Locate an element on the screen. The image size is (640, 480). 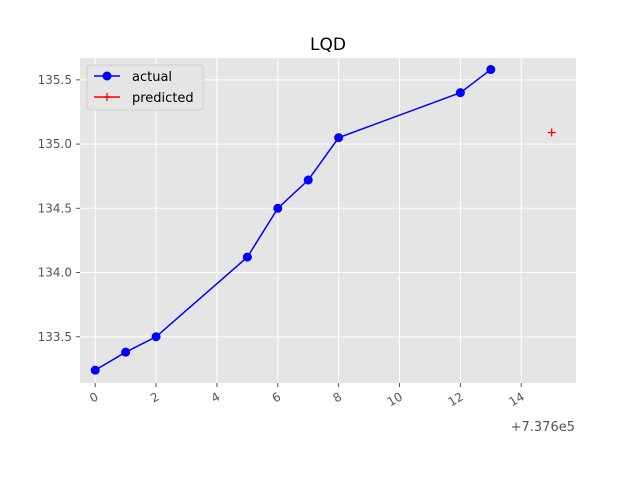
x-axis-offset-label: +7.376e5 is located at coordinates (543, 427).